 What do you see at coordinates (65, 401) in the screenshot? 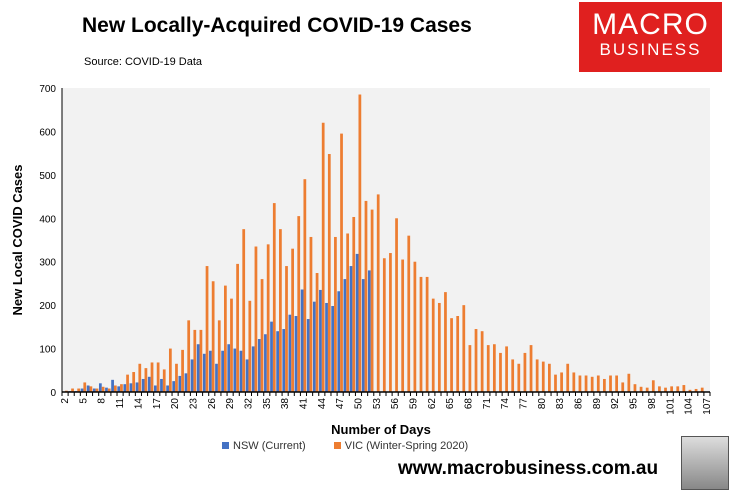
I see `x-tick-label: 2` at bounding box center [65, 401].